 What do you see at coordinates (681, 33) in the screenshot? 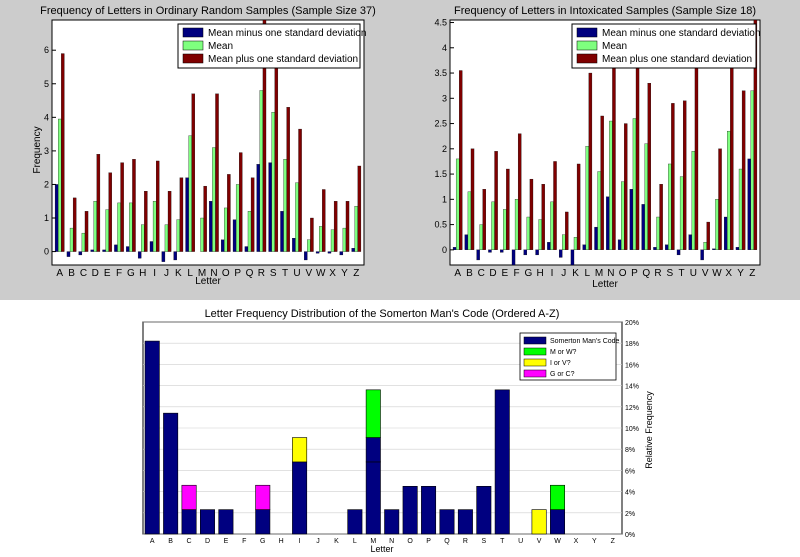
I see `legend-label: Mean minus one standard deviation` at bounding box center [681, 33].